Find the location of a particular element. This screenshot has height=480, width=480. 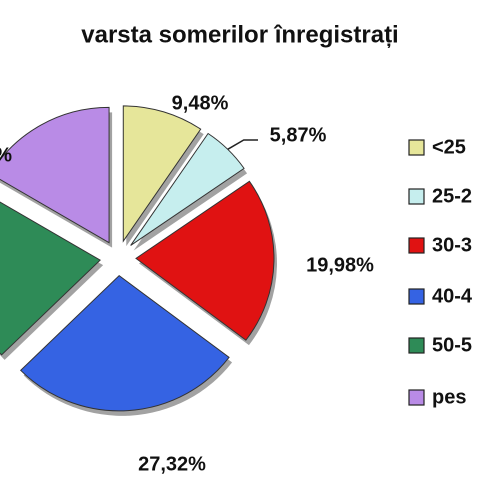

legend-label: pes is located at coordinates (449, 397).